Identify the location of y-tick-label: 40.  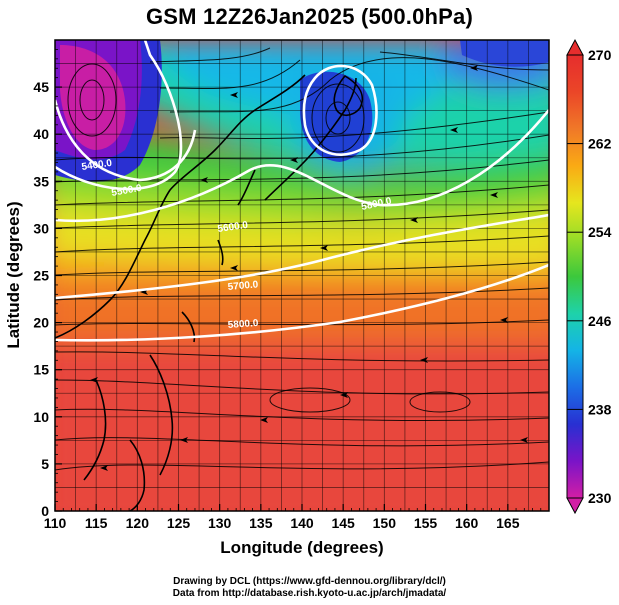
(41, 134).